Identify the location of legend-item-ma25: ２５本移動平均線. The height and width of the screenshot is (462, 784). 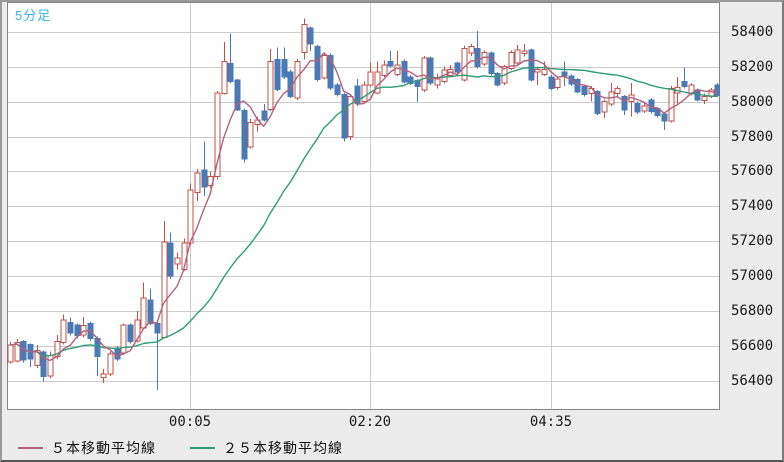
(266, 448).